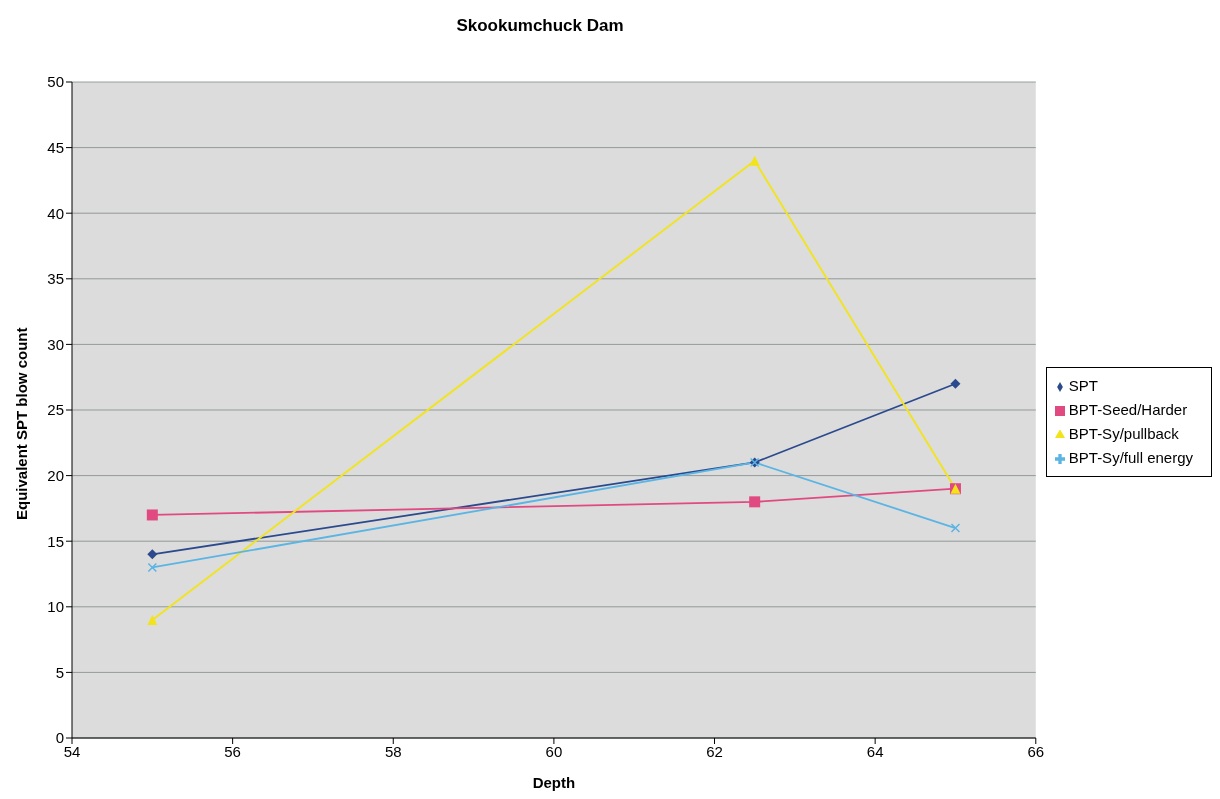  Describe the element at coordinates (1083, 385) in the screenshot. I see `legend-label: SPT` at that location.